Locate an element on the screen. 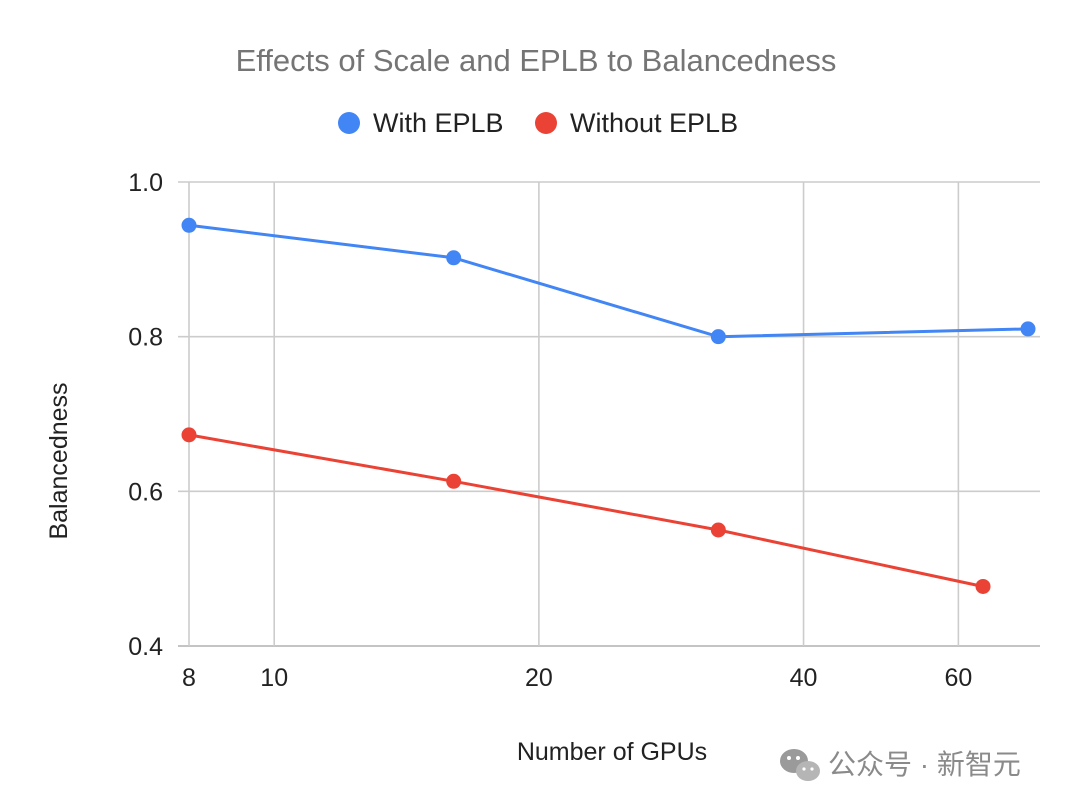 This screenshot has width=1080, height=808. series-line-without-eplb is located at coordinates (586, 510).